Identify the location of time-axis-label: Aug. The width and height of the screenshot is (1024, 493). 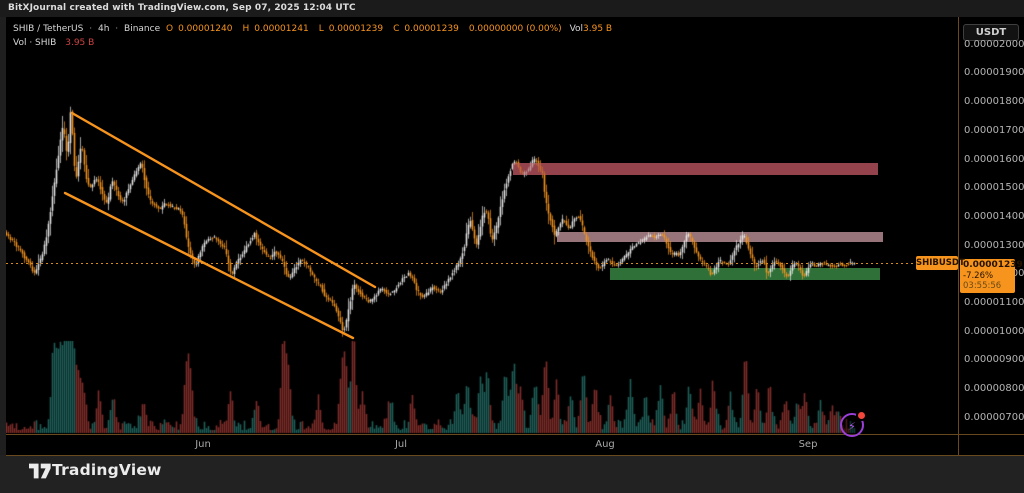
(605, 444).